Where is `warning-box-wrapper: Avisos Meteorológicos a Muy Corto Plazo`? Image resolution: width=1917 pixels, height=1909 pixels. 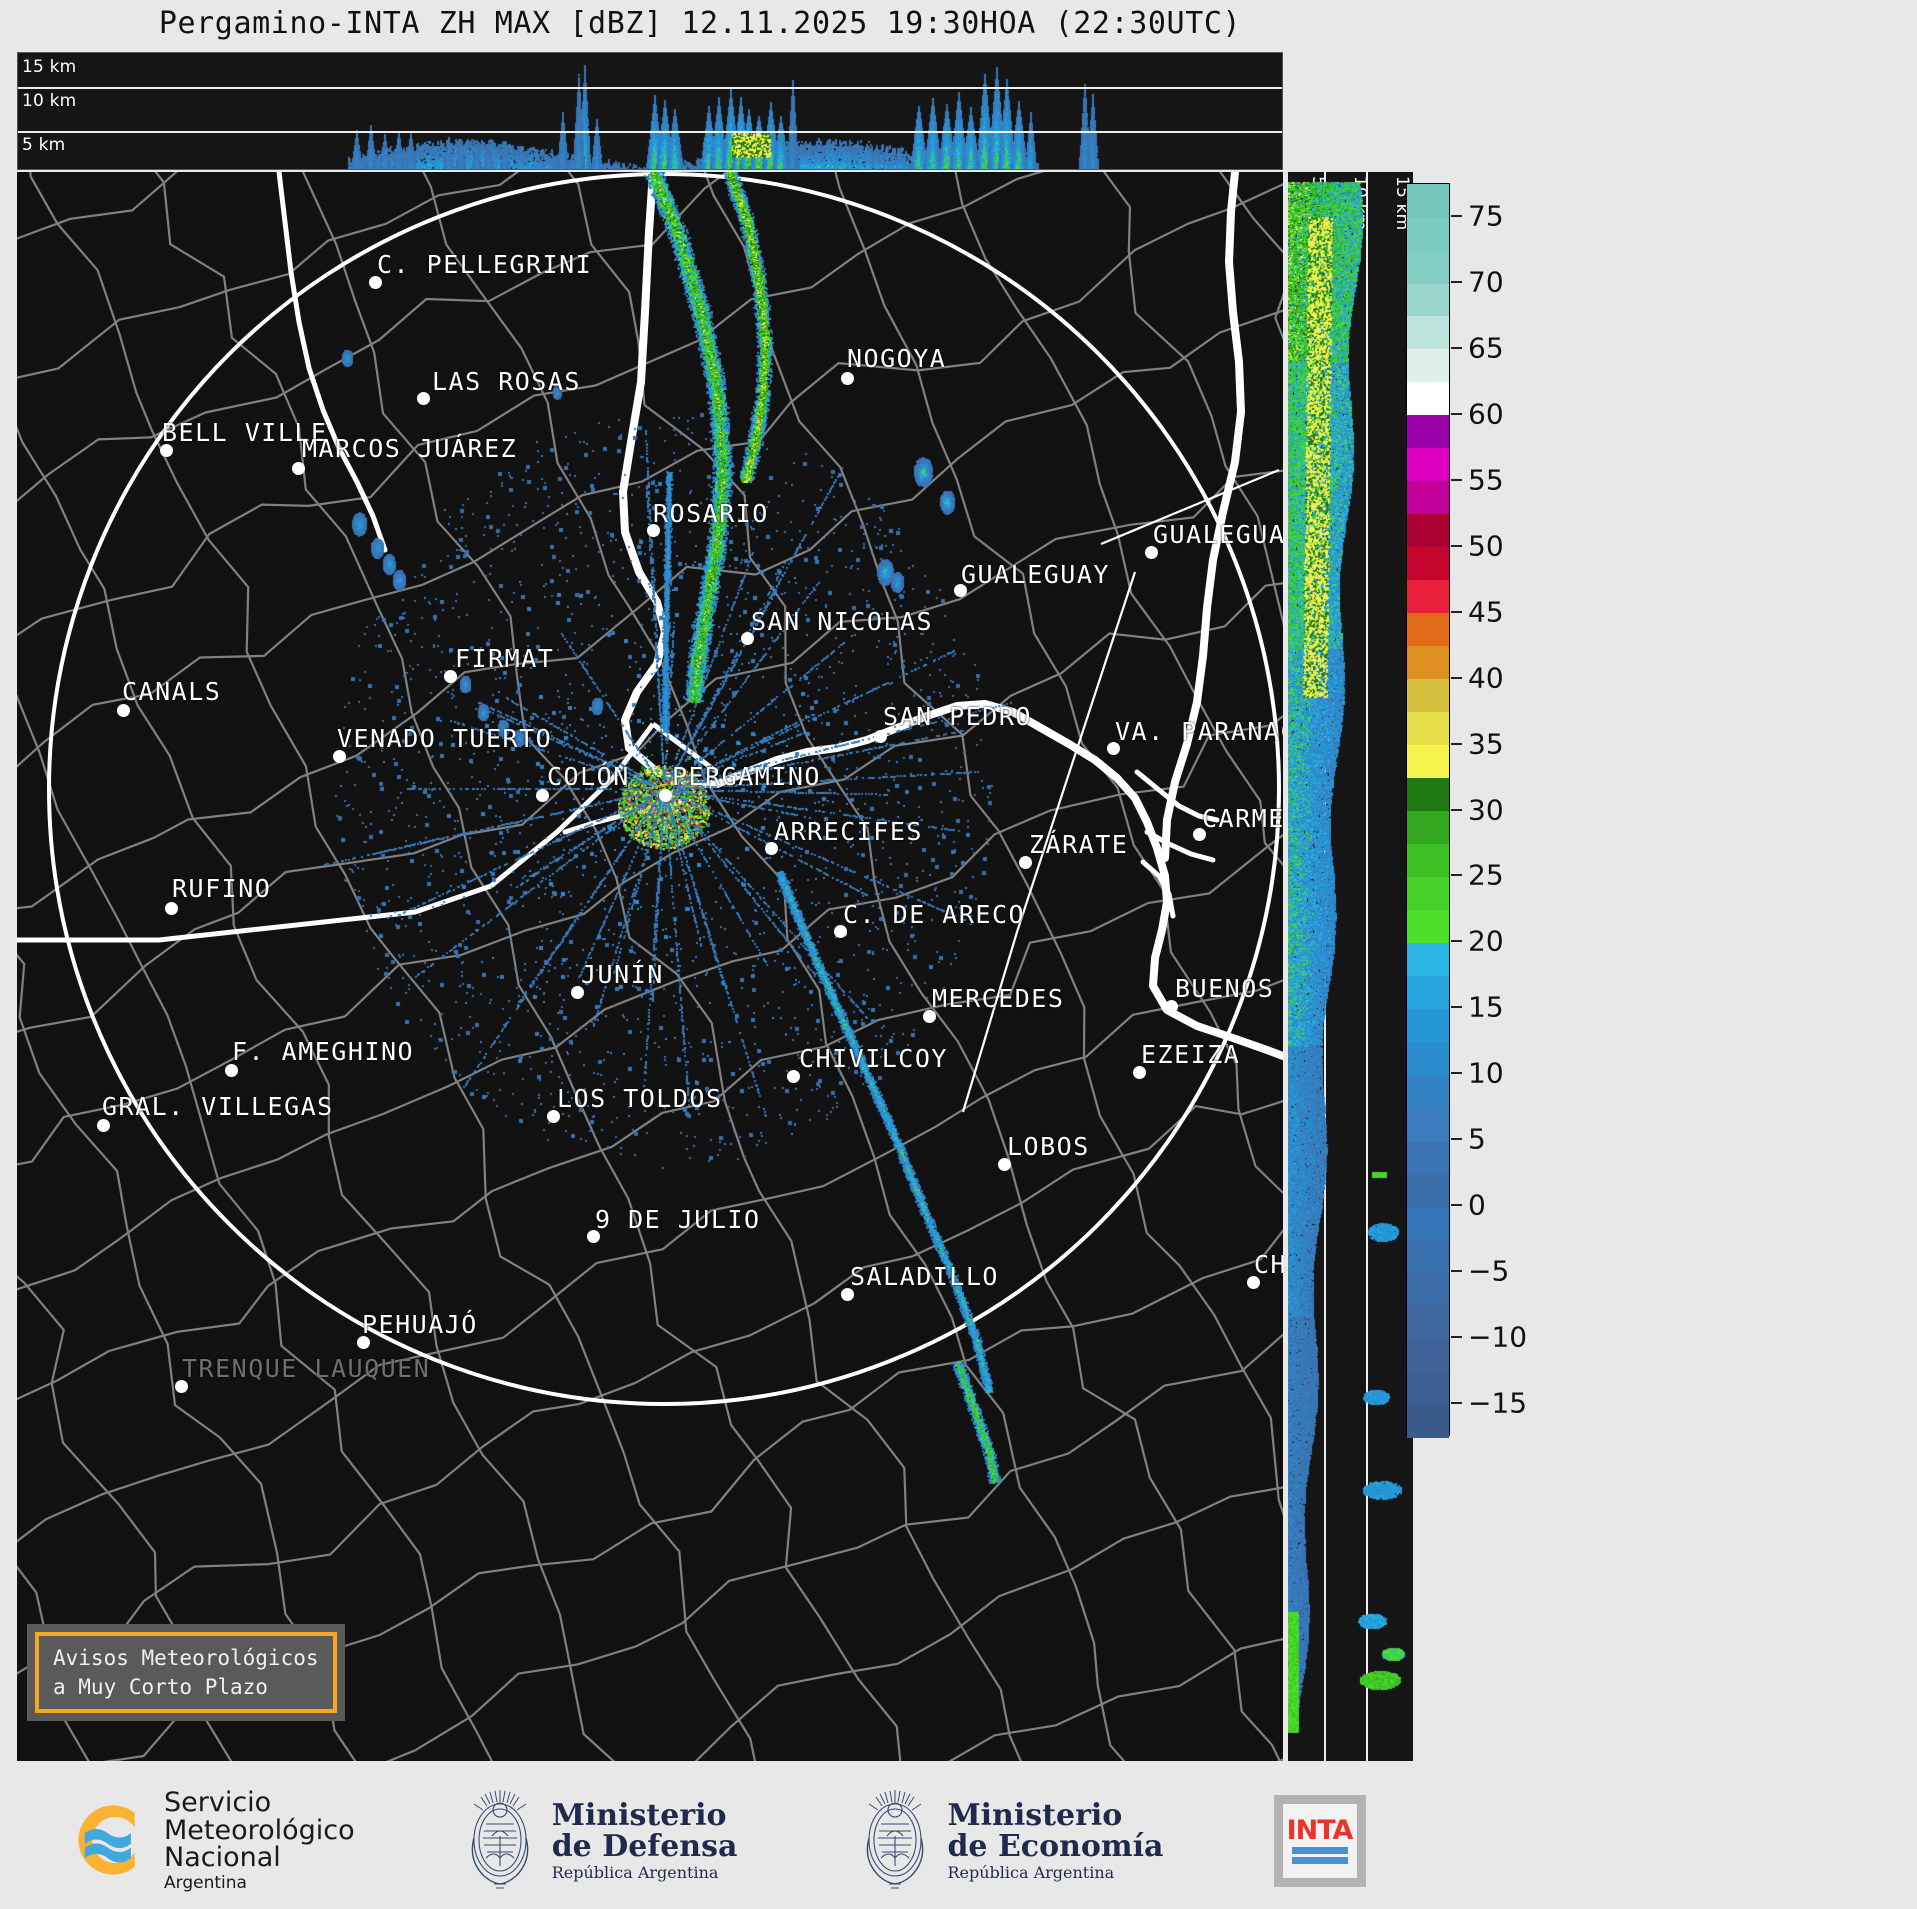
warning-box-wrapper: Avisos Meteorológicos a Muy Corto Plazo is located at coordinates (186, 1672).